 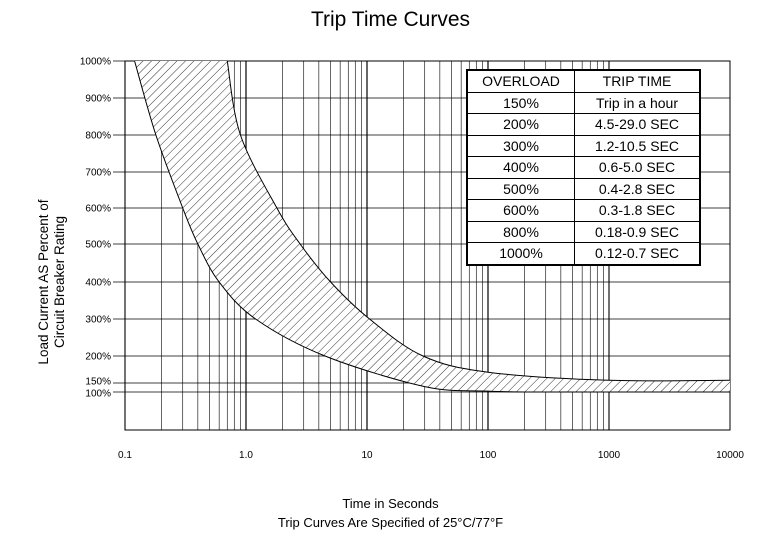 I want to click on table-row: 600% 0.3-1.8 SEC, so click(x=583, y=210).